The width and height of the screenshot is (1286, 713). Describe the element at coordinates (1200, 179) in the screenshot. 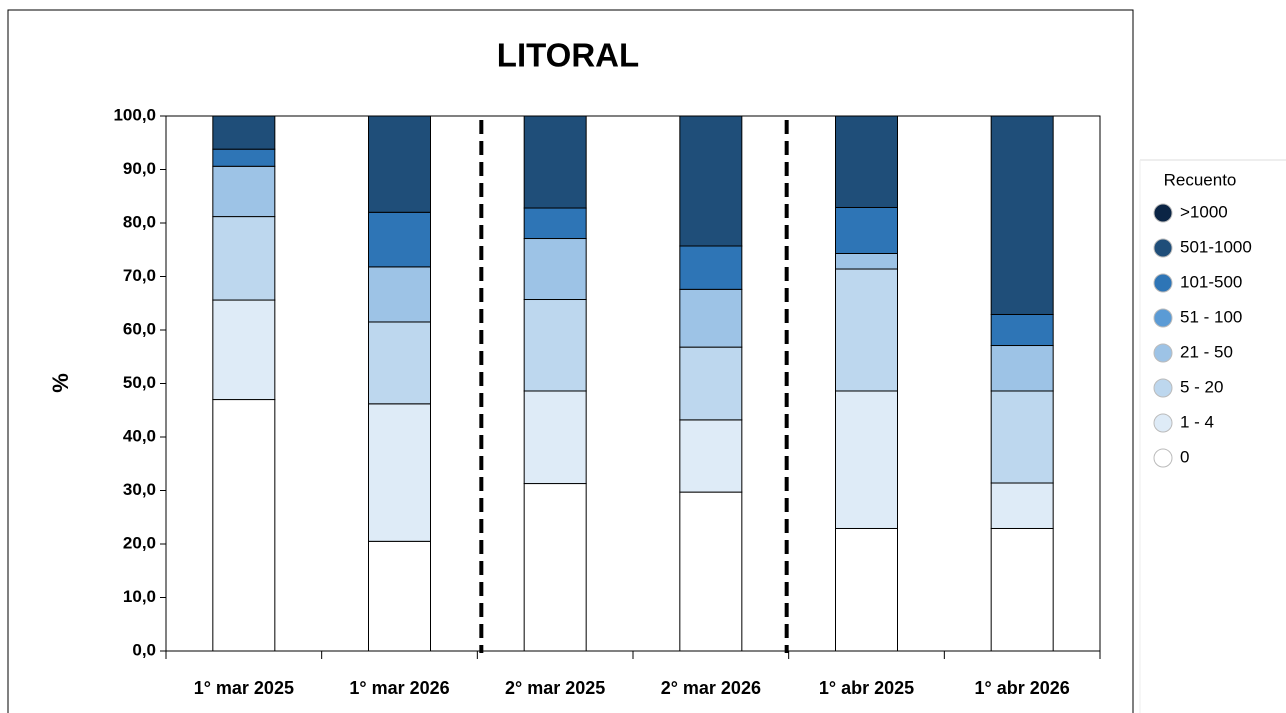

I see `legend-title: Recuento` at that location.